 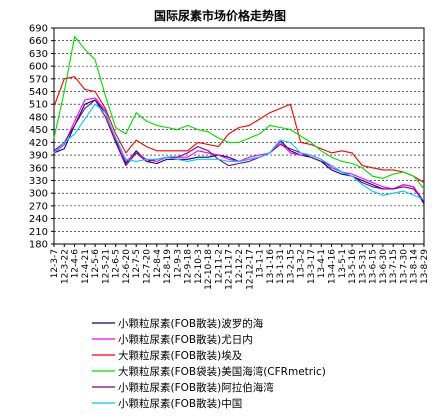 I want to click on y-tick-label: 240, so click(x=38, y=219).